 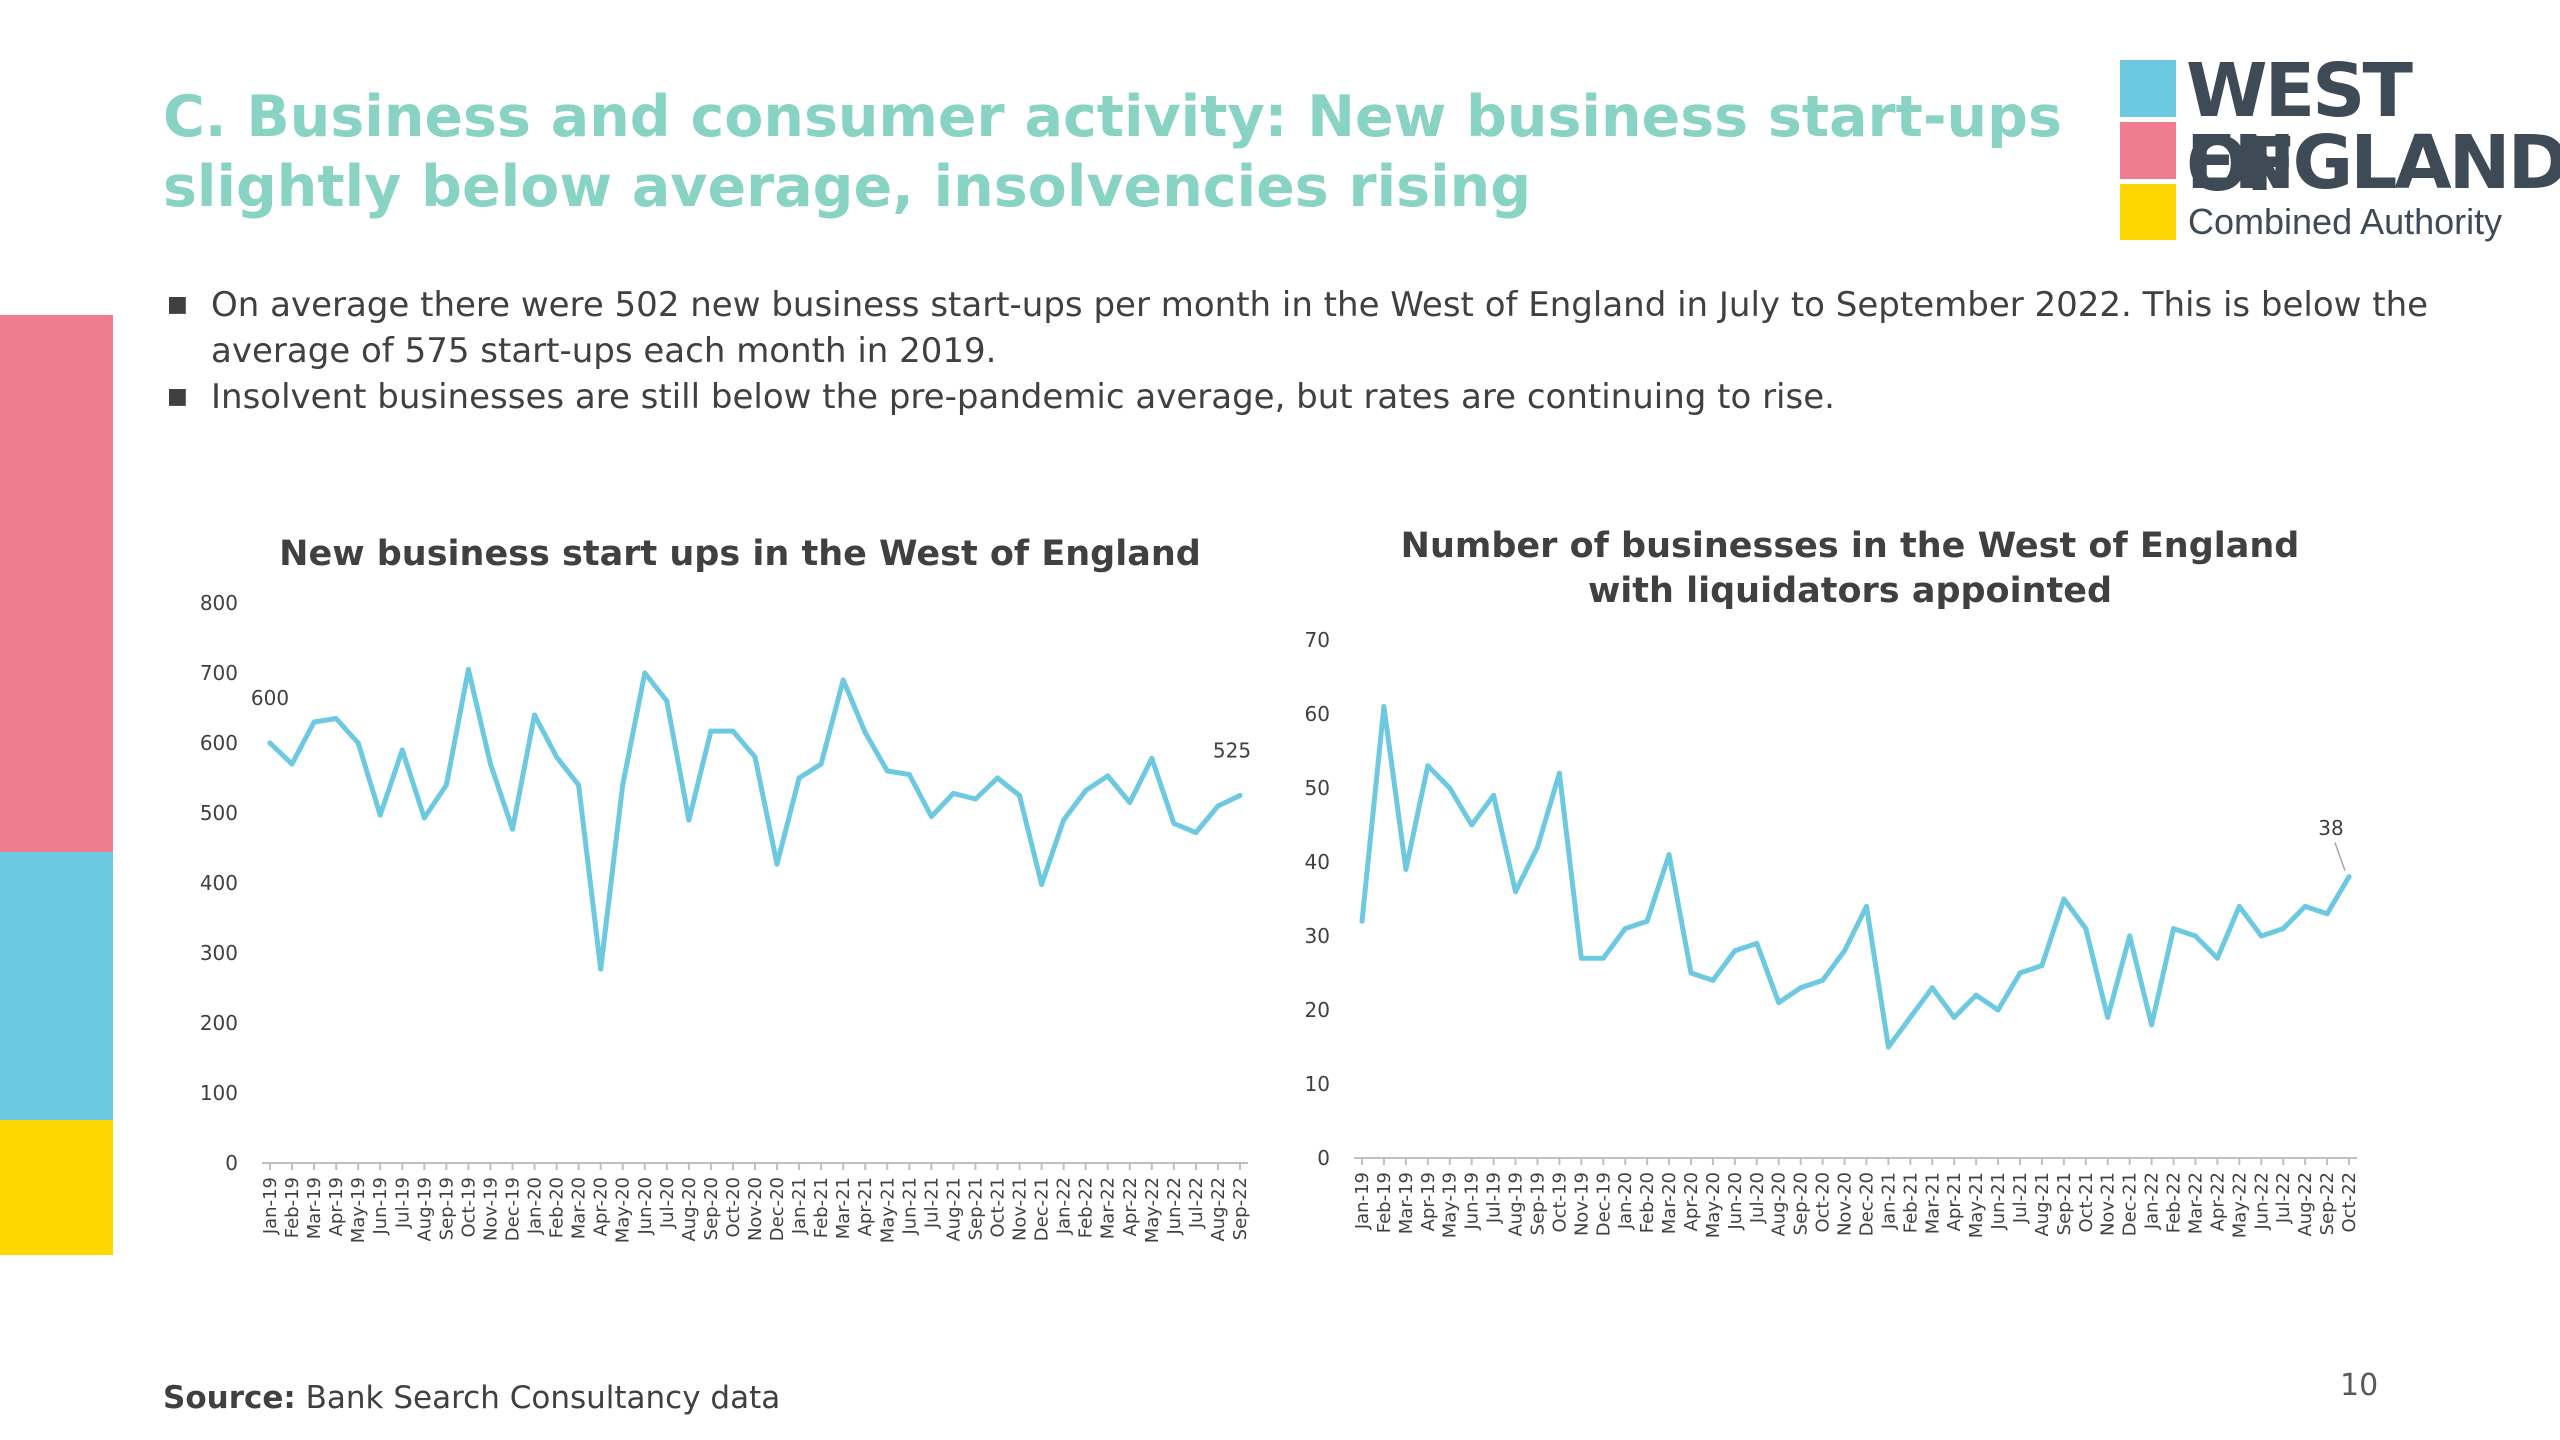 I want to click on startups-y-tick-label: 600, so click(x=219, y=743).